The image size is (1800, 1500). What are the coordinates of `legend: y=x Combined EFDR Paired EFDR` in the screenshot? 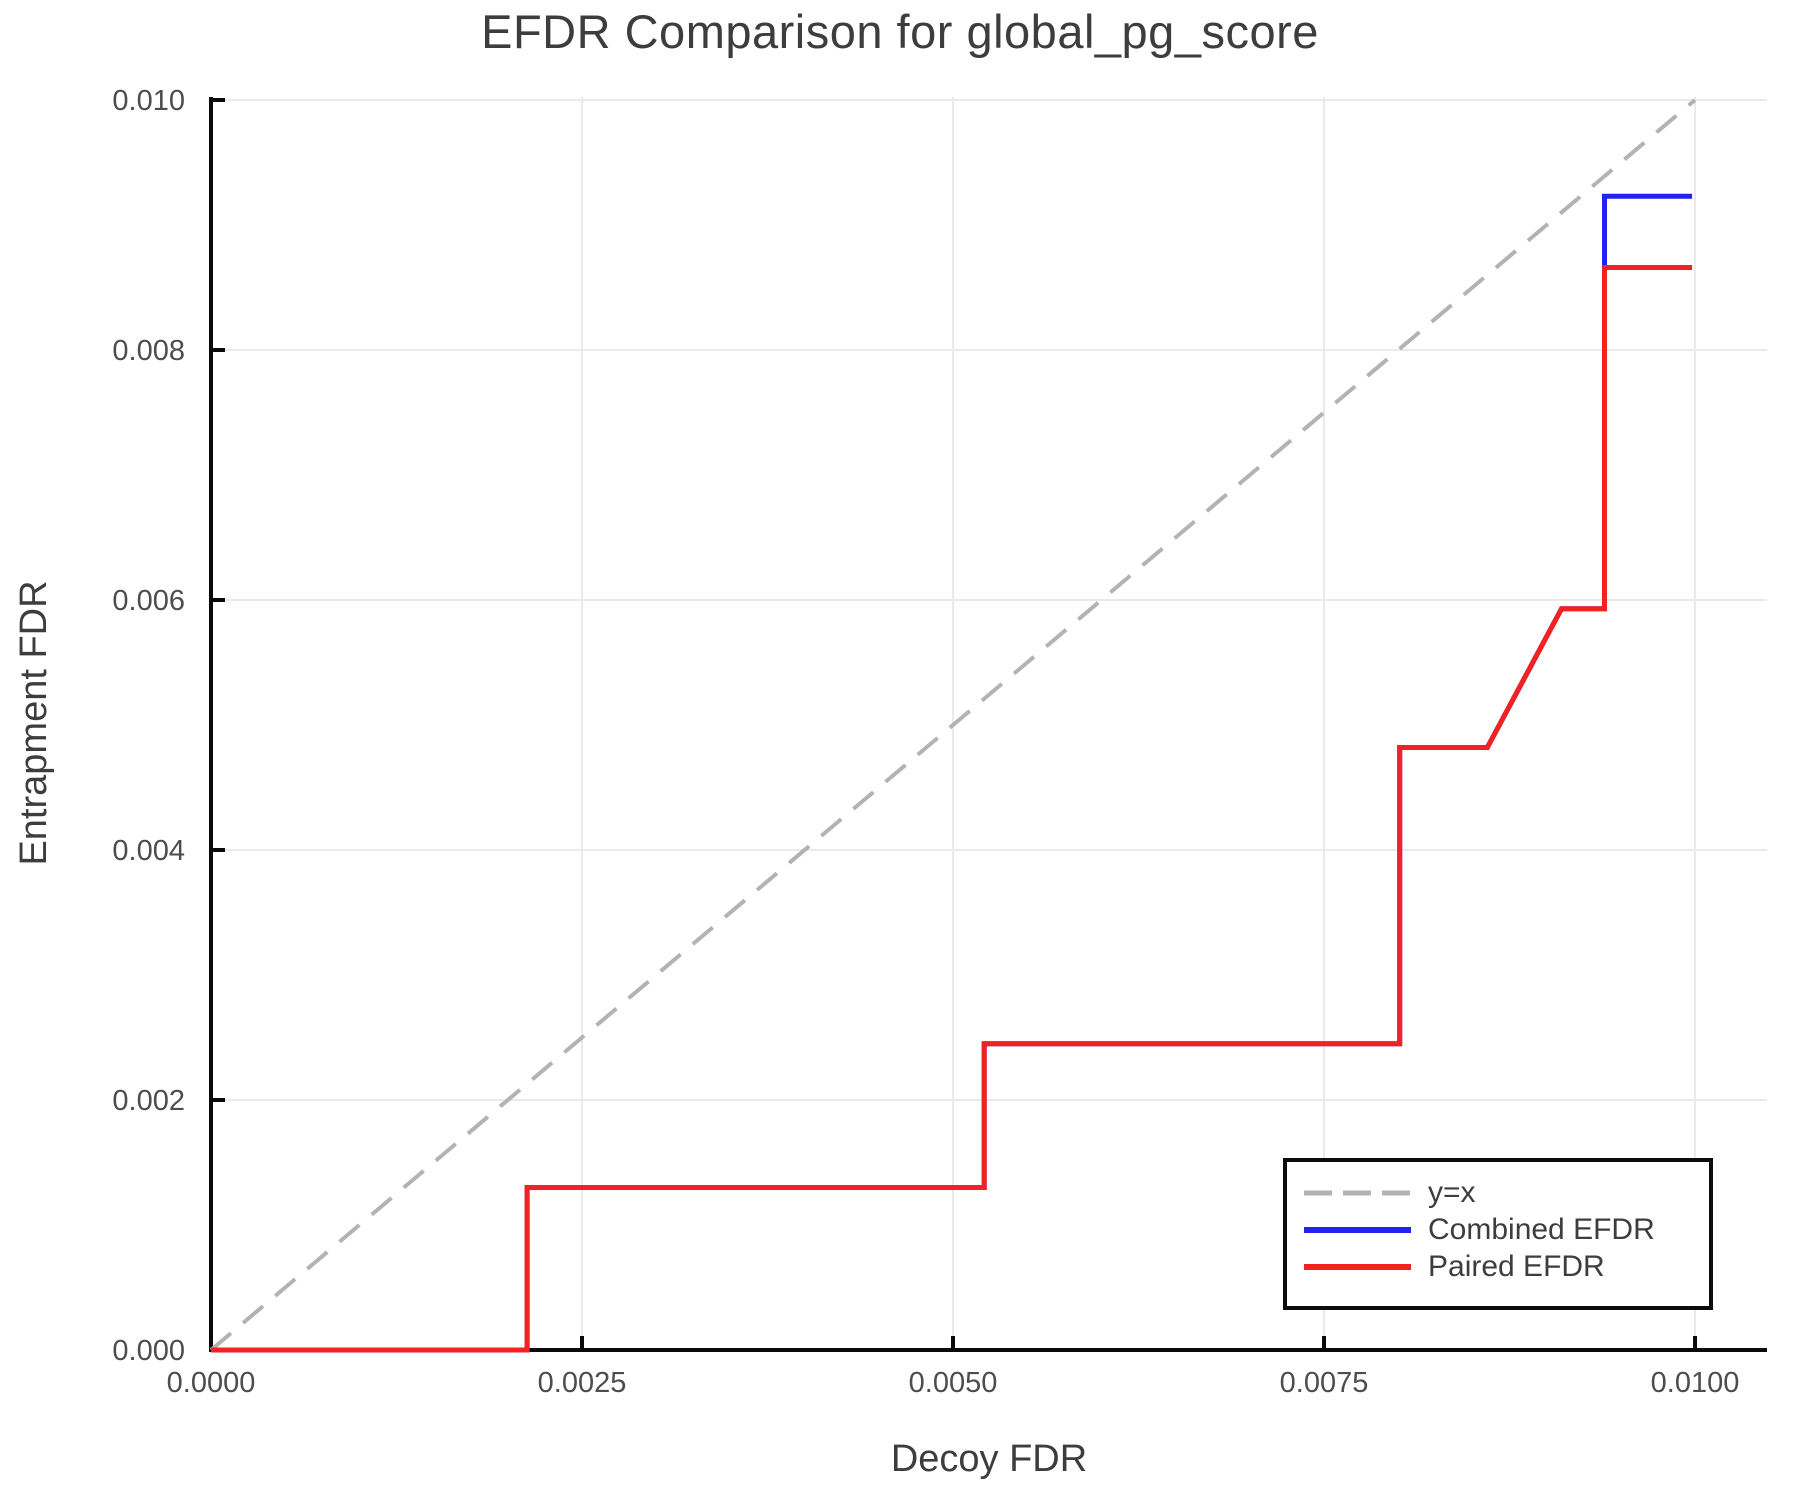 It's located at (1498, 1234).